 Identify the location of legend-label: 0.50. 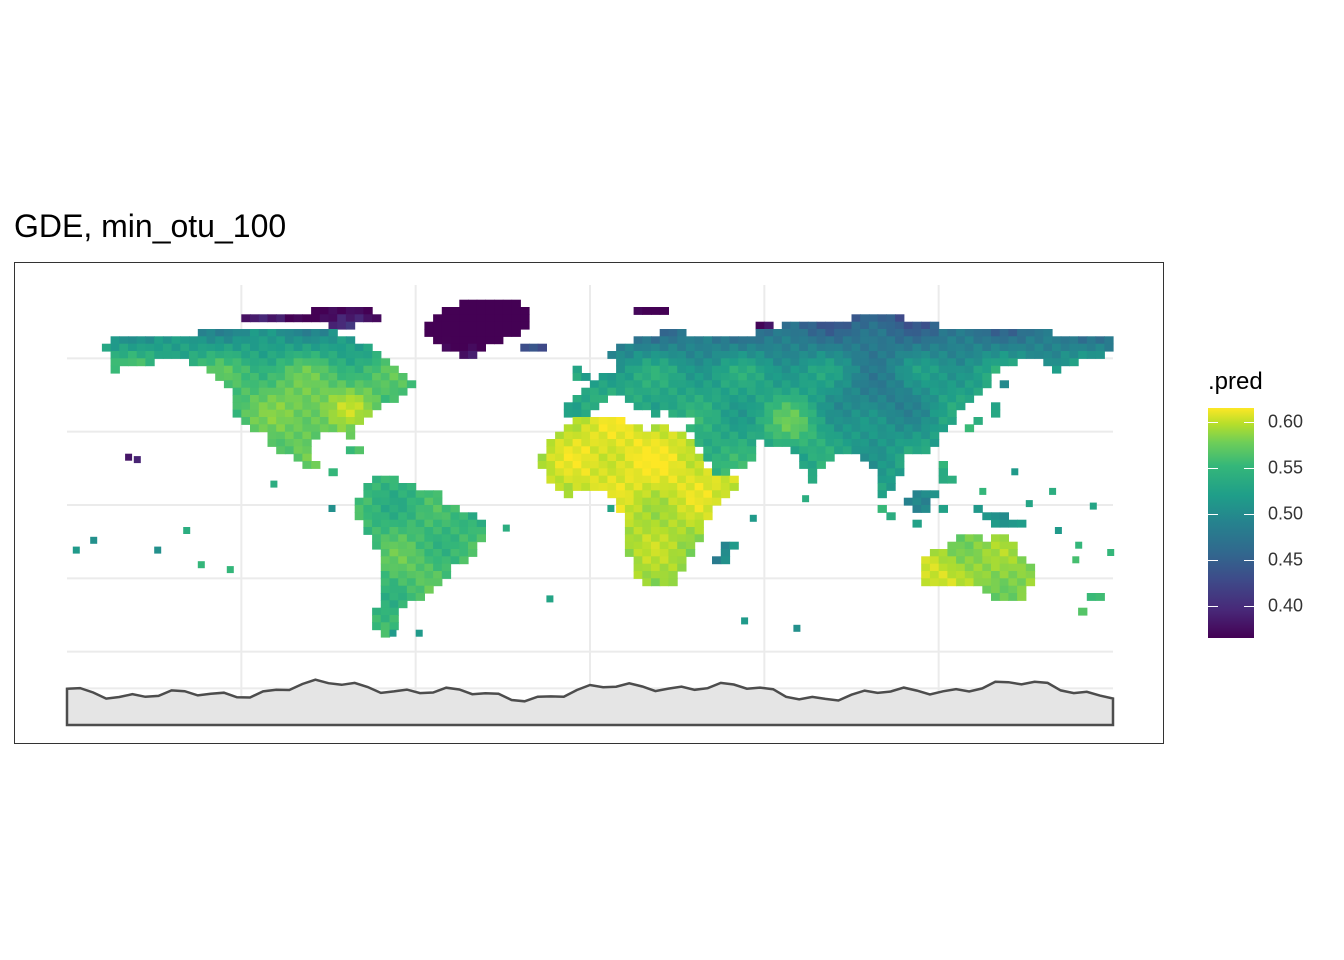
(1286, 513).